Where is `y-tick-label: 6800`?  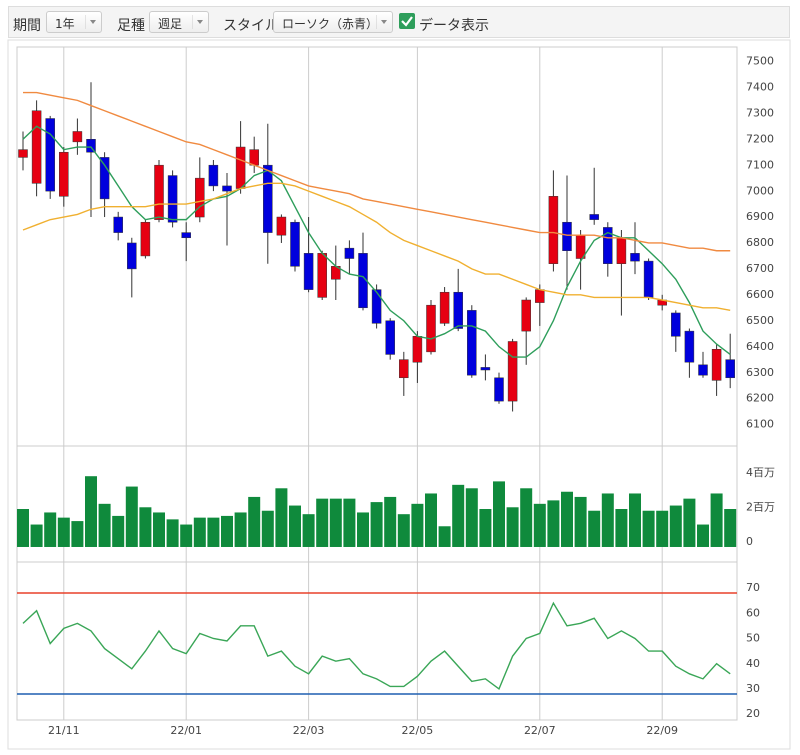
y-tick-label: 6800 is located at coordinates (760, 242).